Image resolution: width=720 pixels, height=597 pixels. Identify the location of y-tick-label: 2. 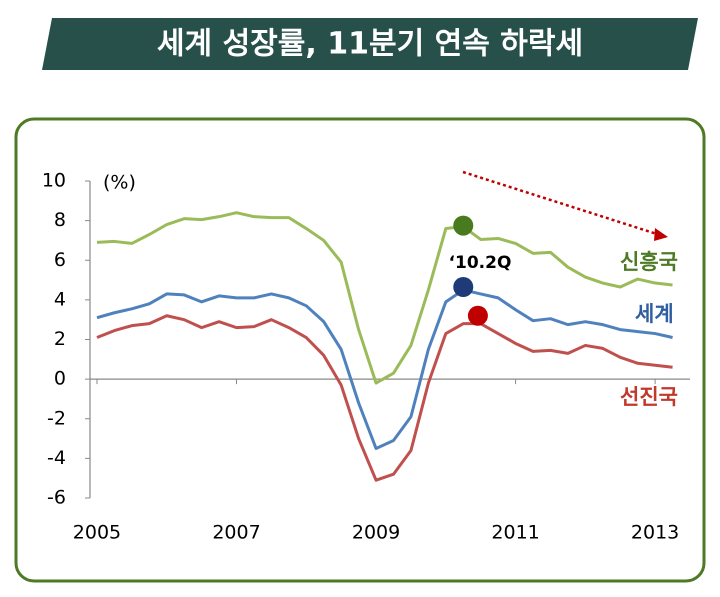
(60, 339).